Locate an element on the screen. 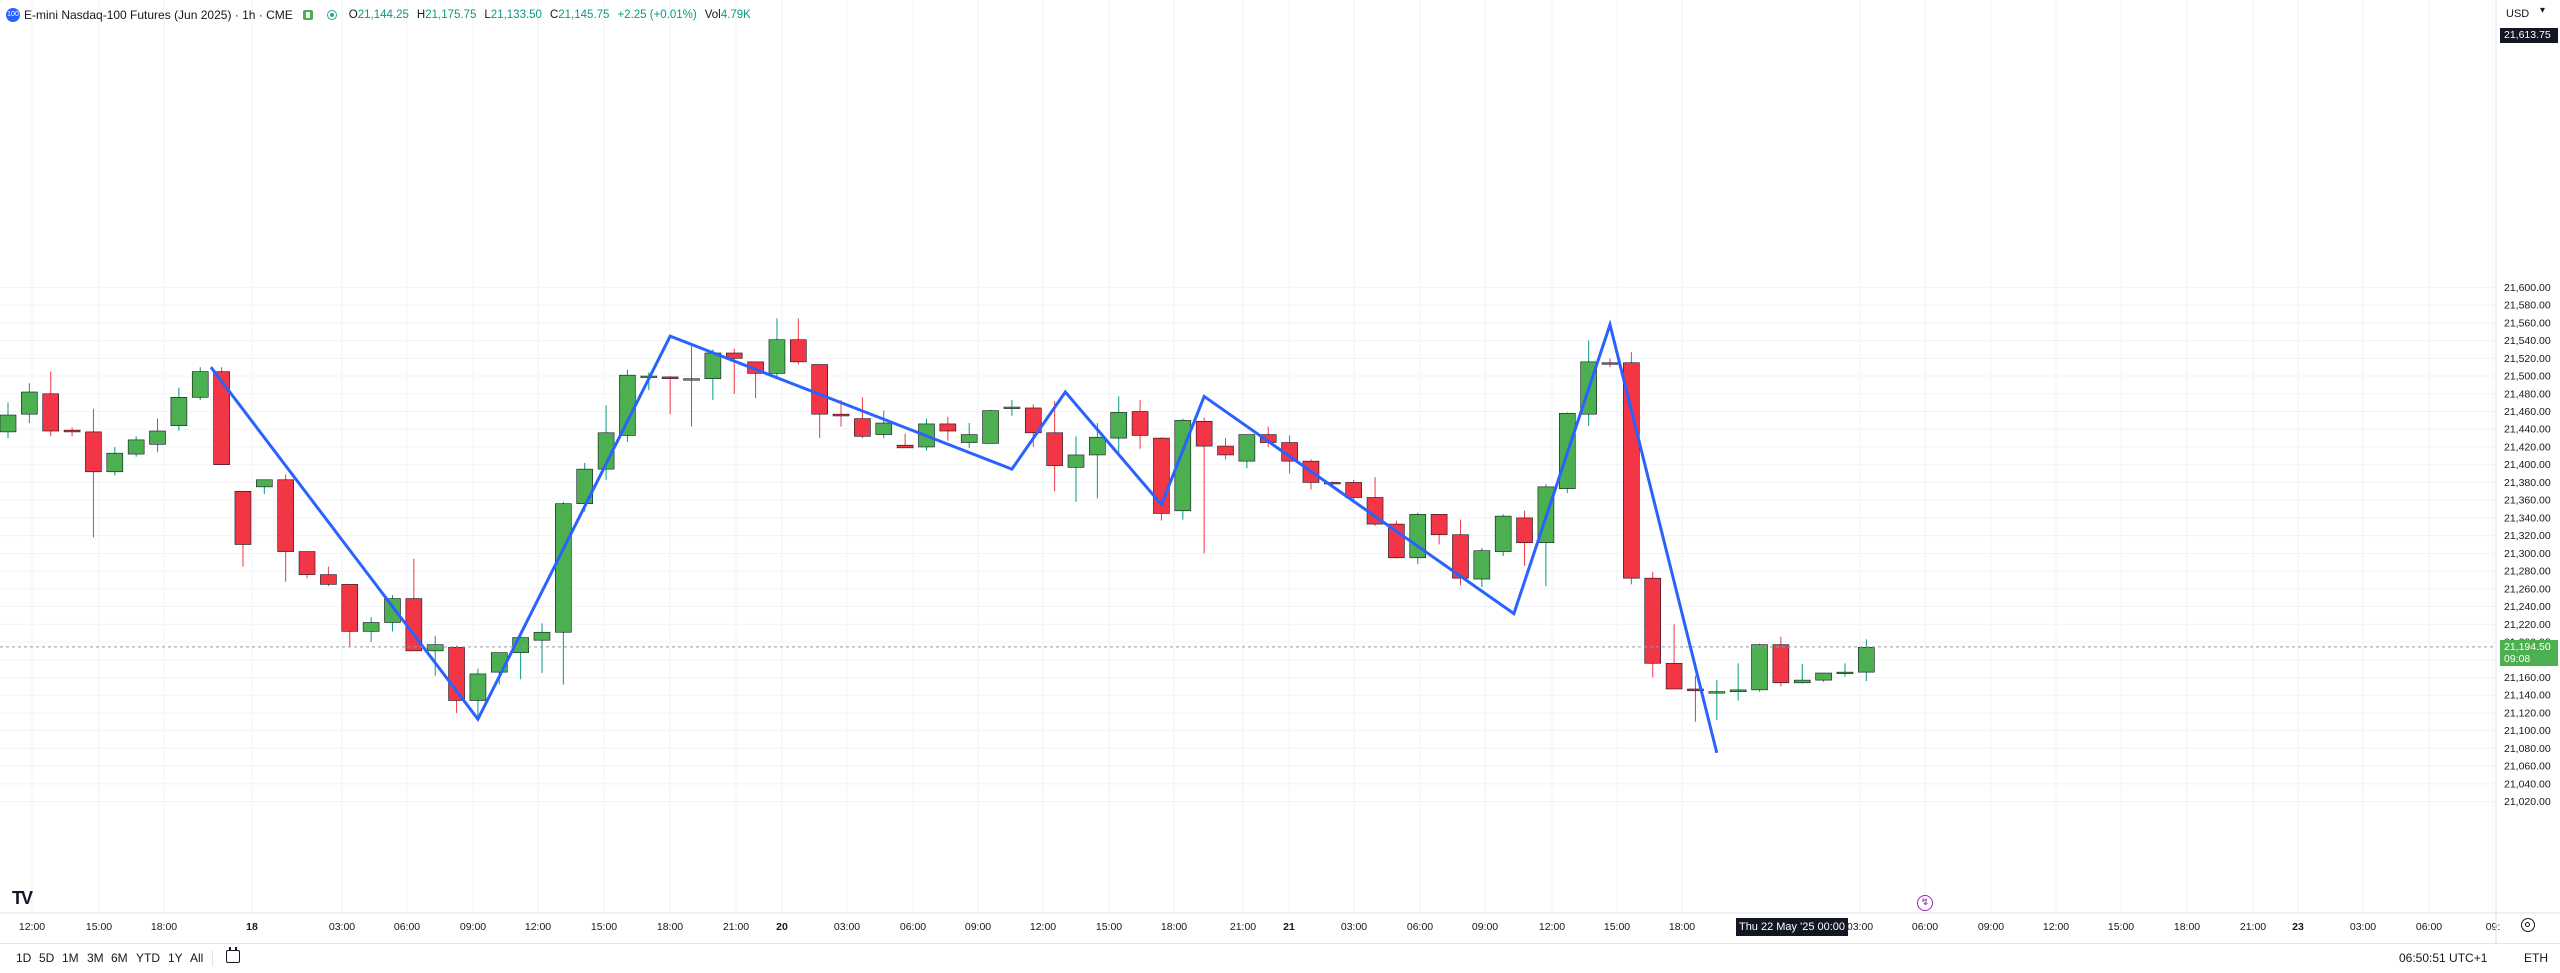 This screenshot has width=2560, height=973. range-1y: 1Y is located at coordinates (175, 958).